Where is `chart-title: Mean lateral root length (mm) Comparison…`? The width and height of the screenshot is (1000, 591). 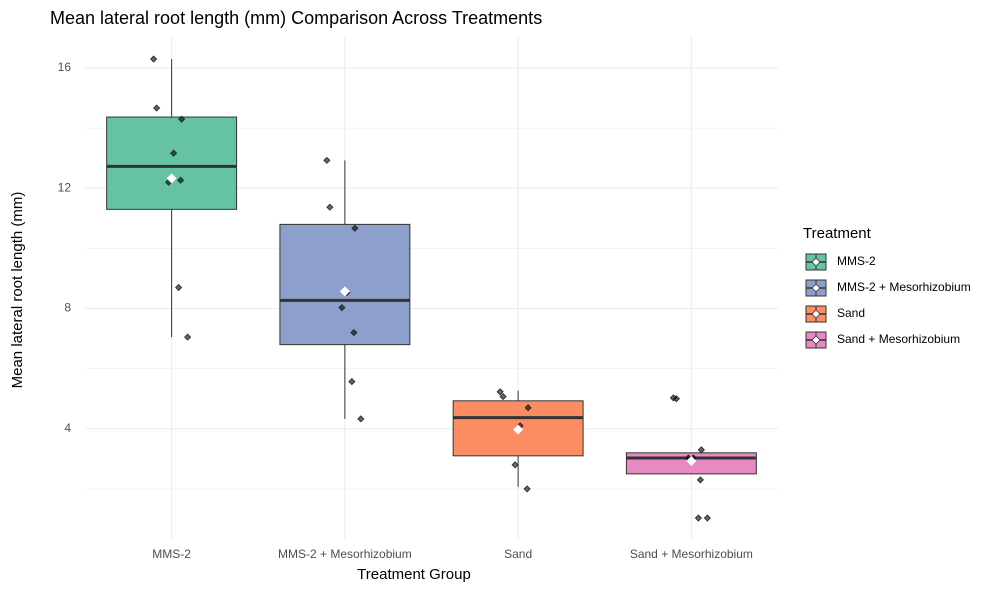 chart-title: Mean lateral root length (mm) Comparison… is located at coordinates (296, 18).